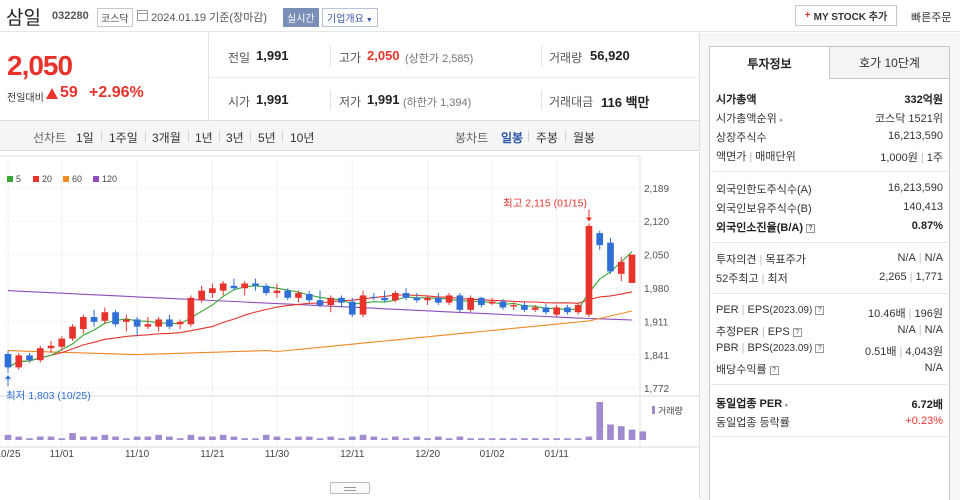 The height and width of the screenshot is (500, 960). What do you see at coordinates (204, 138) in the screenshot?
I see `tab-1year: 1년` at bounding box center [204, 138].